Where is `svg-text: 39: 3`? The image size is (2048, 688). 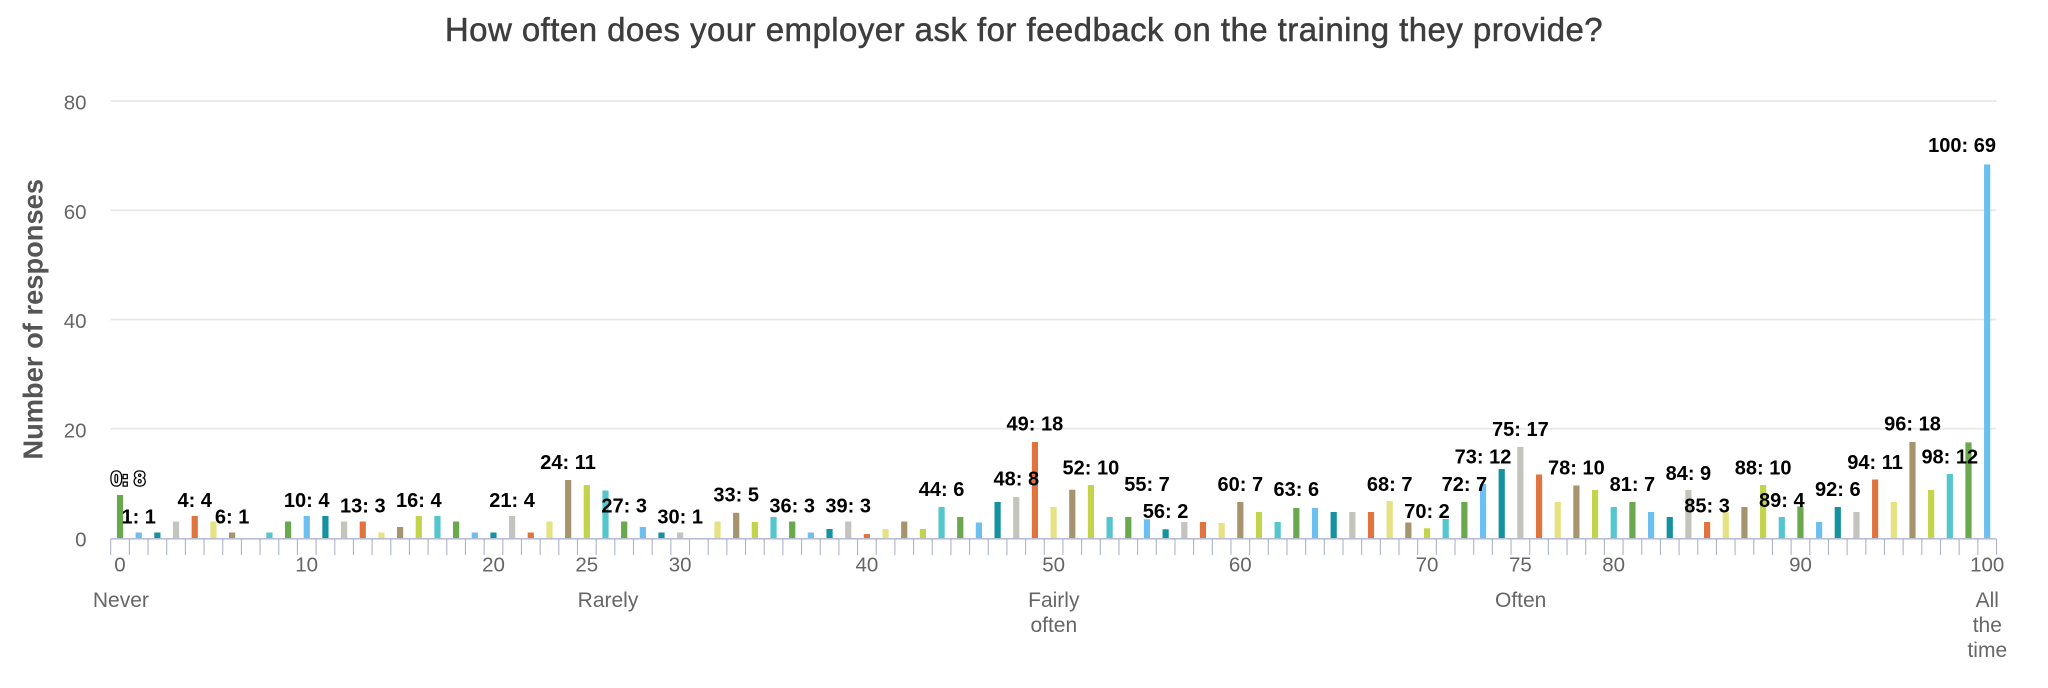
svg-text: 39: 3 is located at coordinates (848, 507).